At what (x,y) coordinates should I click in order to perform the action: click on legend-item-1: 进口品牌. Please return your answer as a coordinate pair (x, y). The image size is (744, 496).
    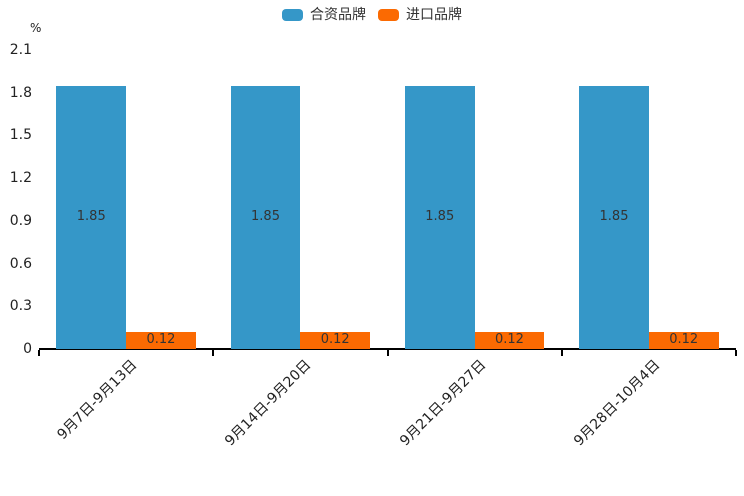
    Looking at the image, I should click on (420, 15).